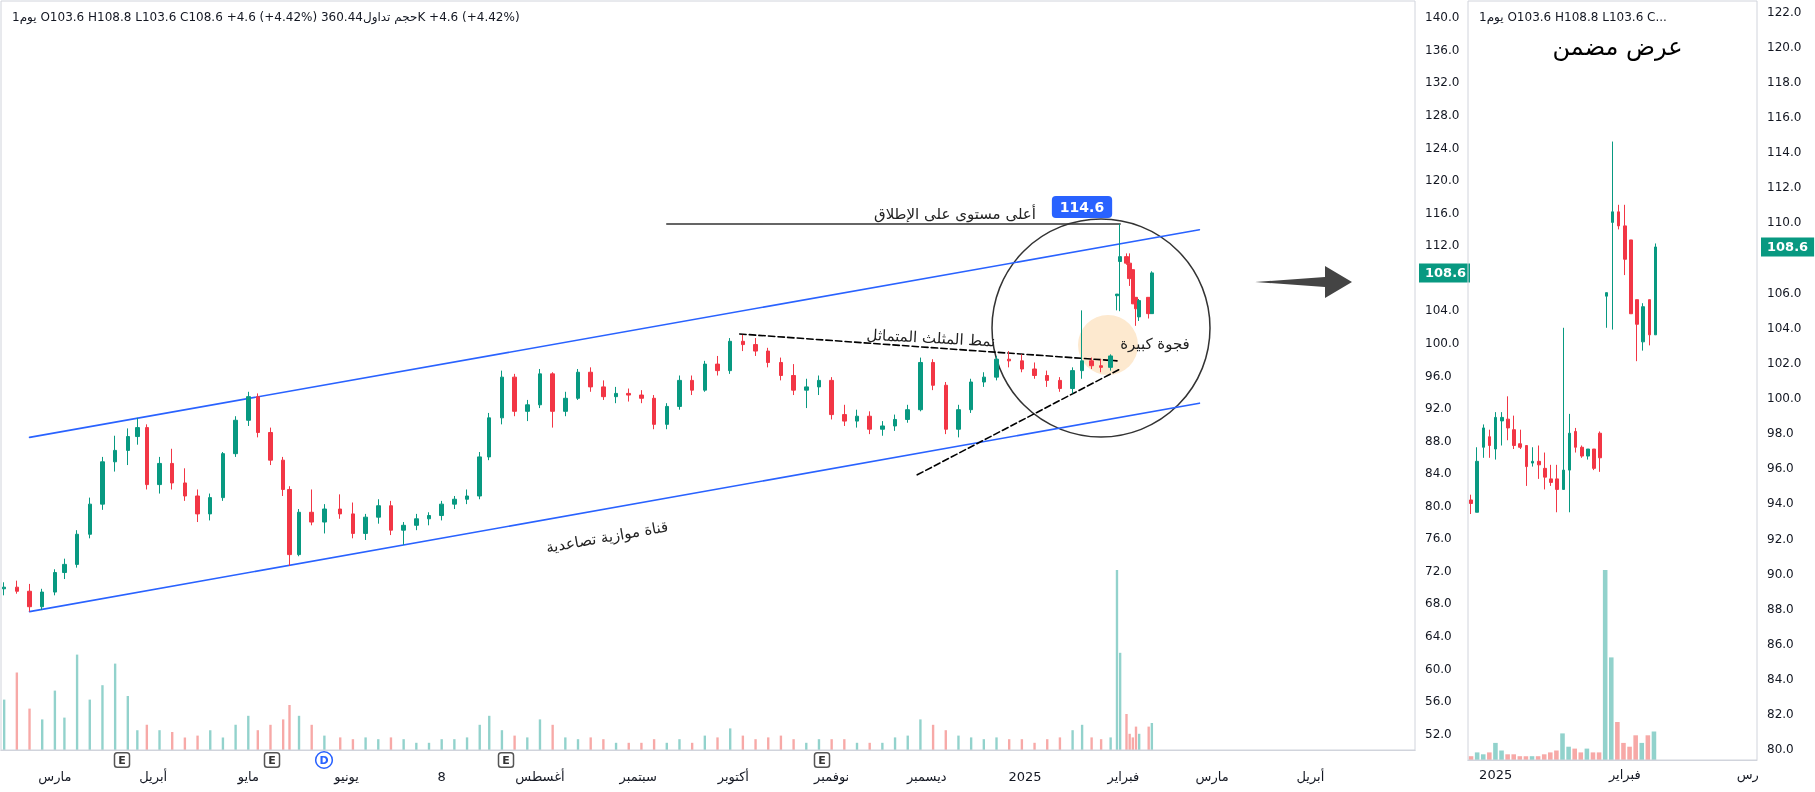 The height and width of the screenshot is (792, 1815). Describe the element at coordinates (1780, 503) in the screenshot. I see `y-tick-label: 94.0` at that location.